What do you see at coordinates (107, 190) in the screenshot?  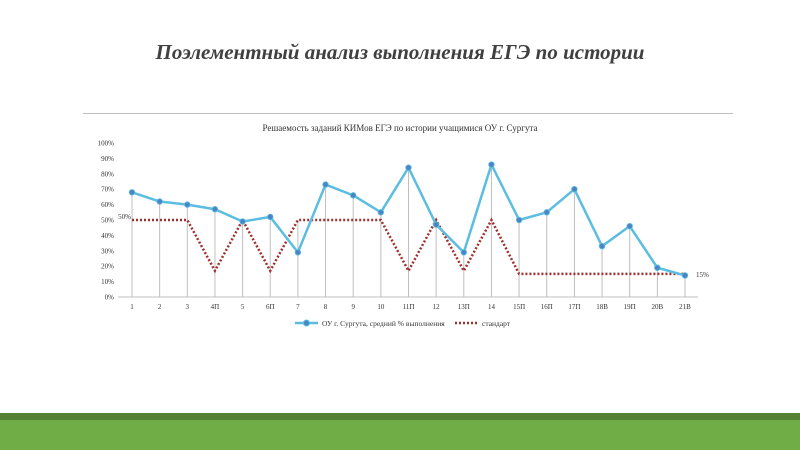 I see `y-tick-label: 70%` at bounding box center [107, 190].